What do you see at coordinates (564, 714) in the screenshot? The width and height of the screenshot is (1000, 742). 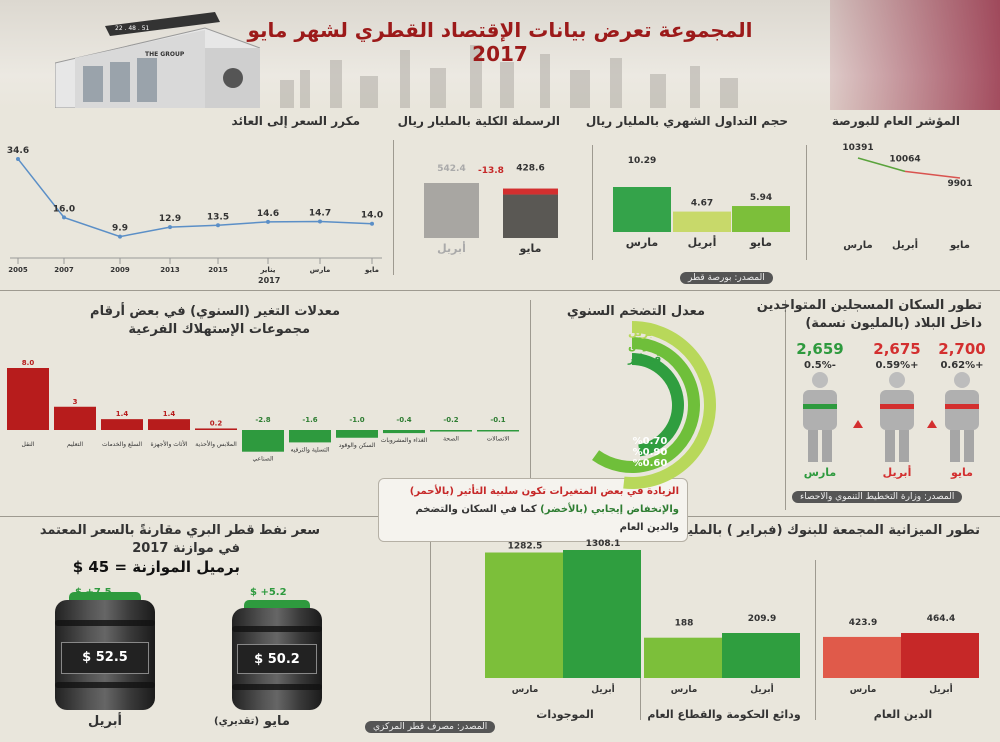 I see `banks-group-label: الموجودات` at bounding box center [564, 714].